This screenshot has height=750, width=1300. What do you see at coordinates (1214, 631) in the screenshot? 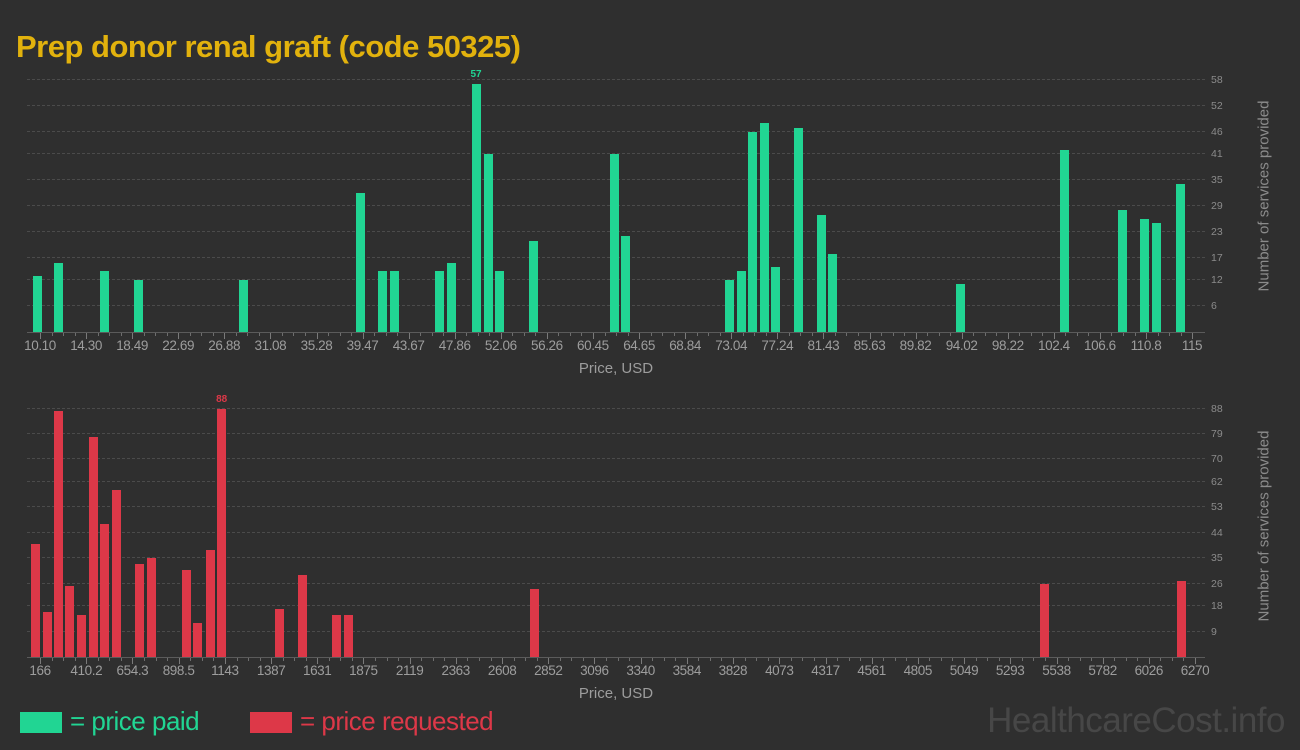
I see `y-tick-label: 9` at bounding box center [1214, 631].